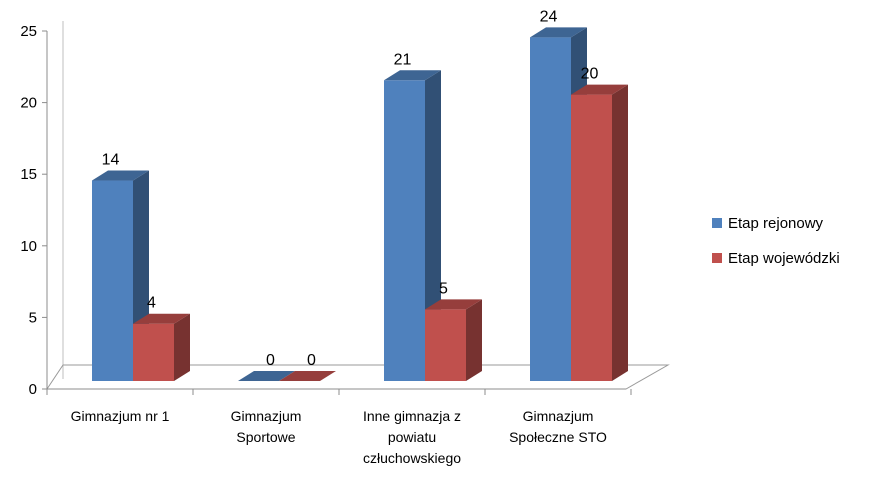 This screenshot has width=869, height=482. What do you see at coordinates (28, 246) in the screenshot?
I see `y-tick-label: 10` at bounding box center [28, 246].